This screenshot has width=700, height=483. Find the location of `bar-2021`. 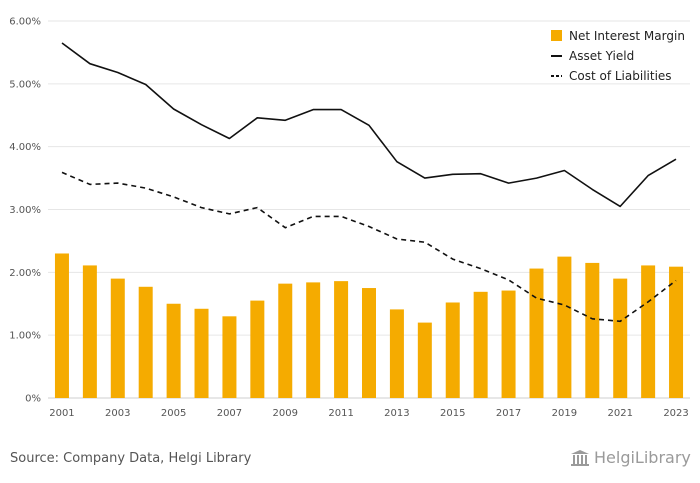

bar-2021 is located at coordinates (620, 338).